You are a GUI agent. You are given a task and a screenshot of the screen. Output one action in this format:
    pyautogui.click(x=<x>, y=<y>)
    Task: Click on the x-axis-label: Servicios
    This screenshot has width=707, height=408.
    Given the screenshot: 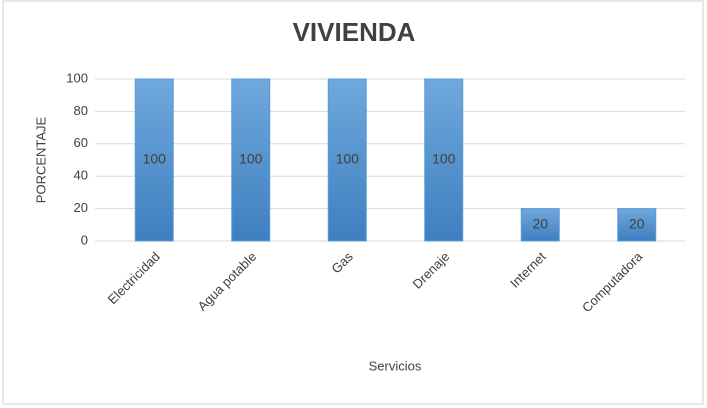 What is the action you would take?
    pyautogui.click(x=395, y=365)
    